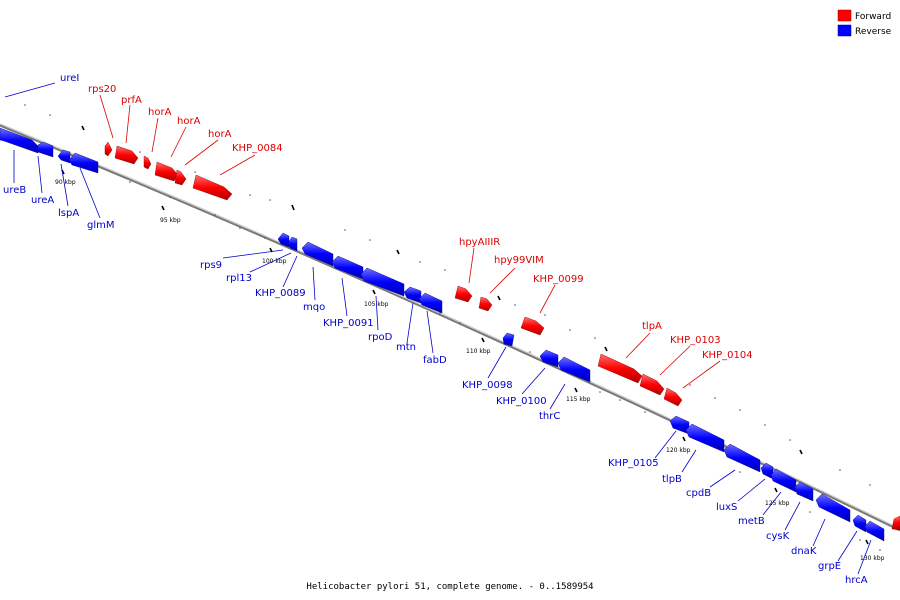 This screenshot has width=900, height=600. Describe the element at coordinates (804, 551) in the screenshot. I see `gene-label-reverse: dnaK` at that location.